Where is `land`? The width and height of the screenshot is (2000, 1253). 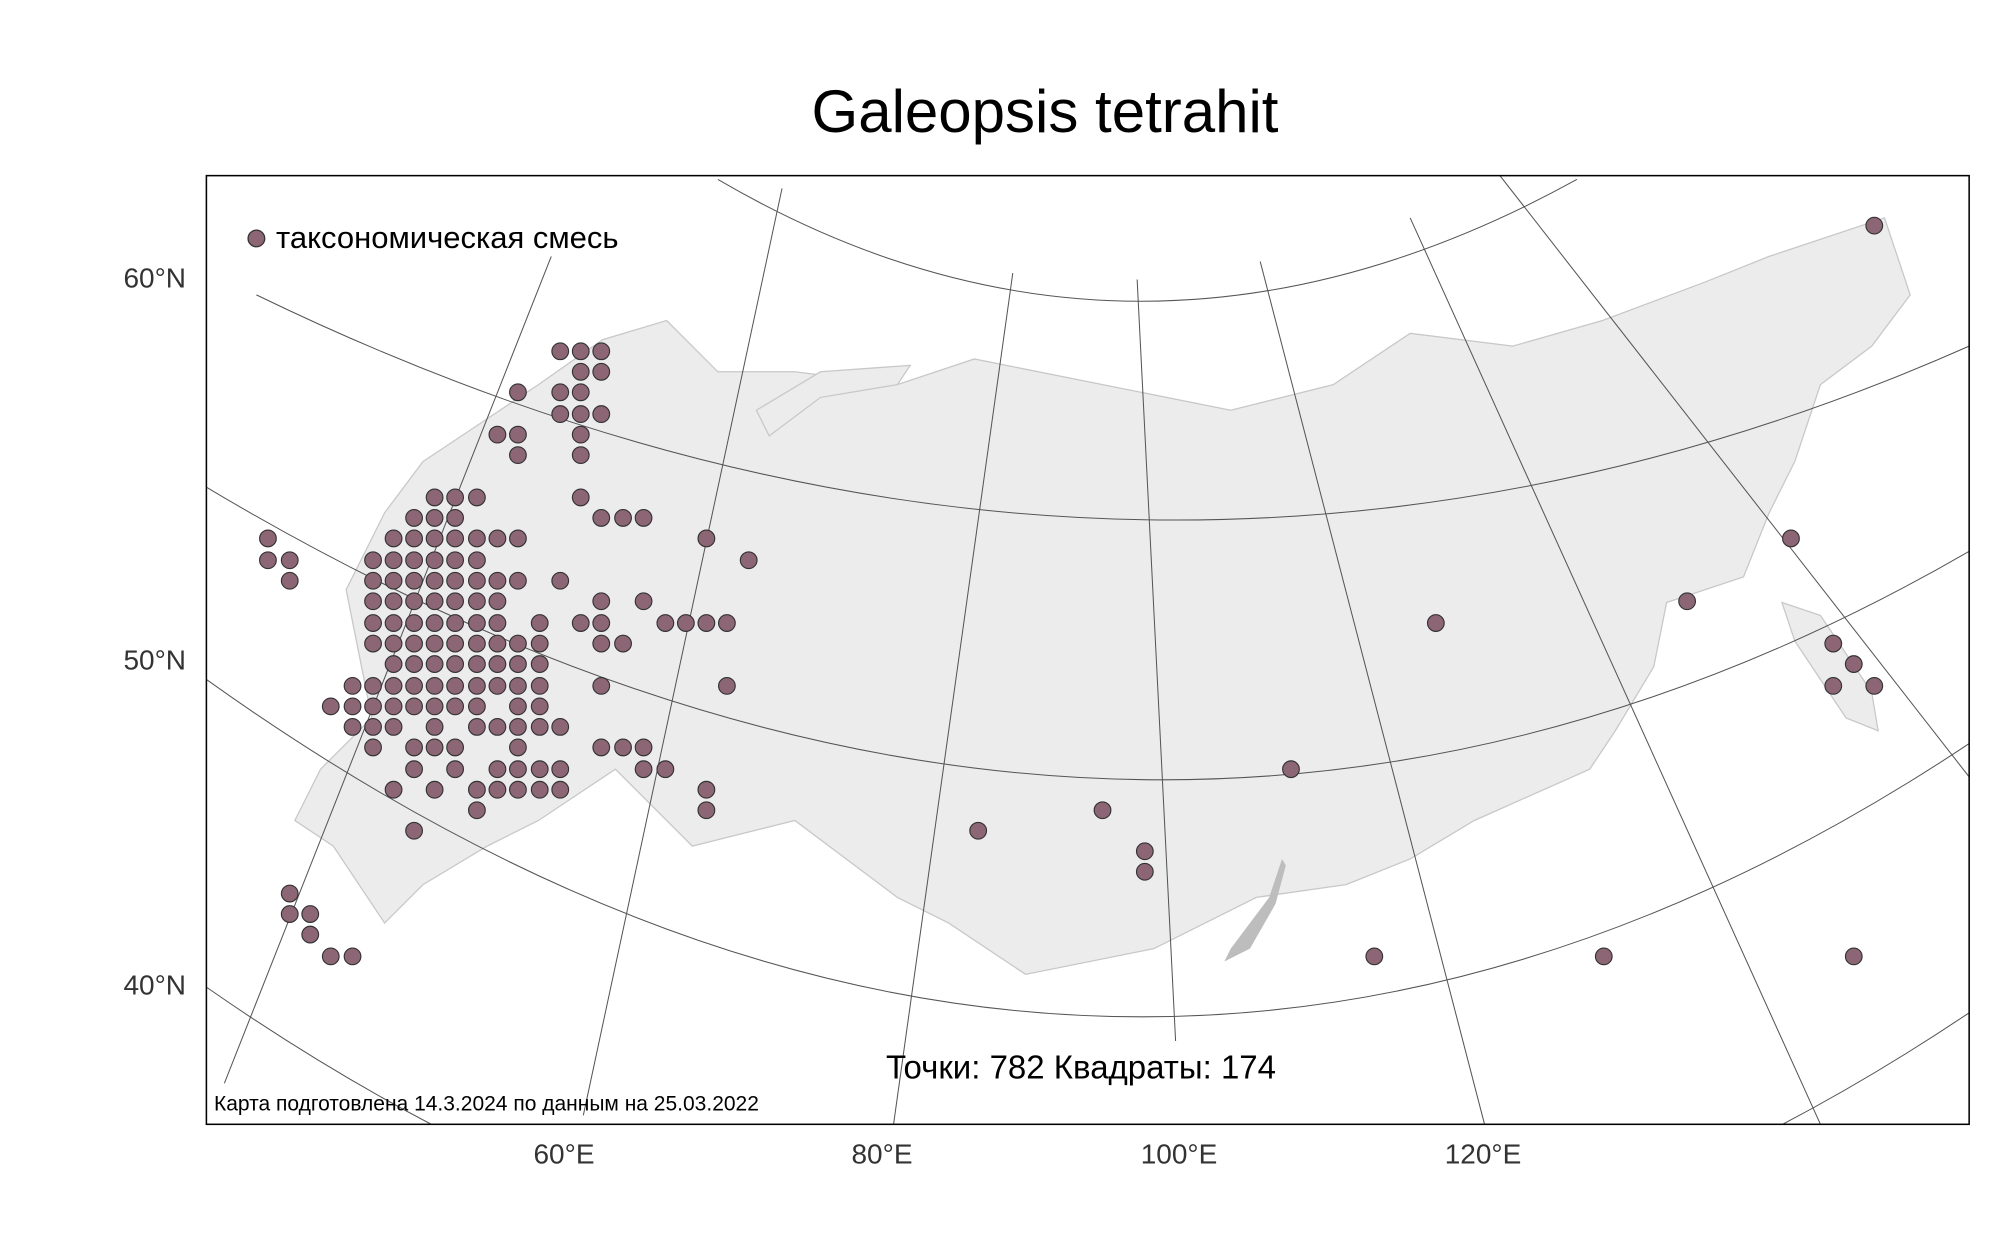 land is located at coordinates (833, 400).